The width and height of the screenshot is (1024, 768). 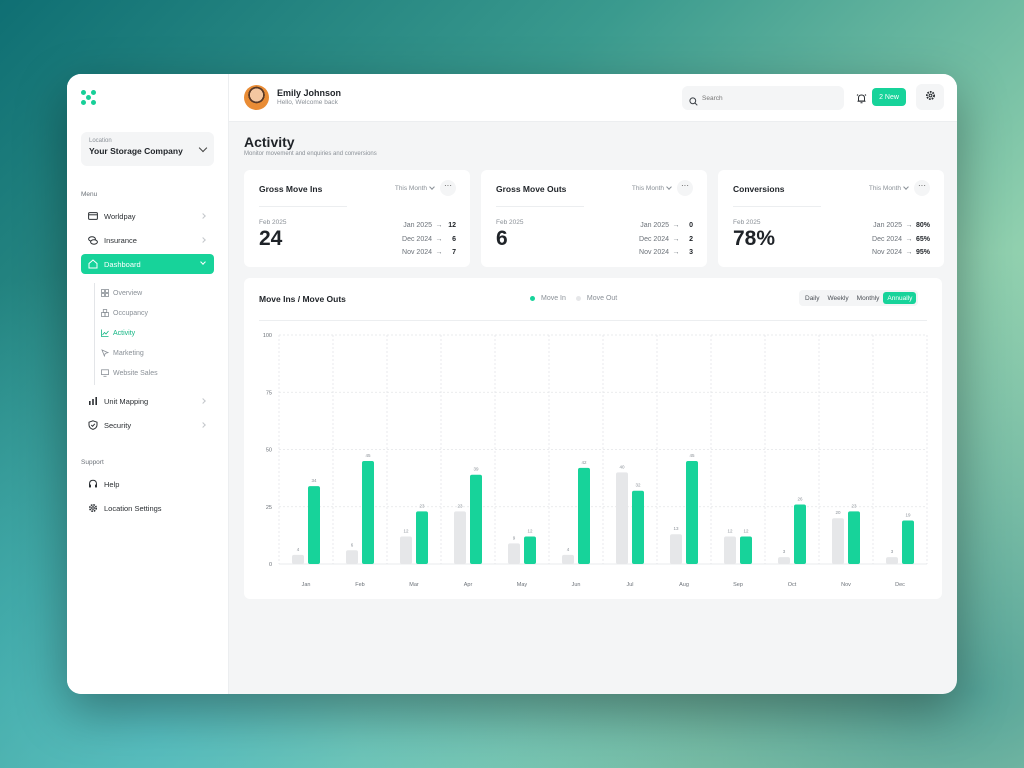 What do you see at coordinates (124, 333) in the screenshot?
I see `subnav-label: Activity` at bounding box center [124, 333].